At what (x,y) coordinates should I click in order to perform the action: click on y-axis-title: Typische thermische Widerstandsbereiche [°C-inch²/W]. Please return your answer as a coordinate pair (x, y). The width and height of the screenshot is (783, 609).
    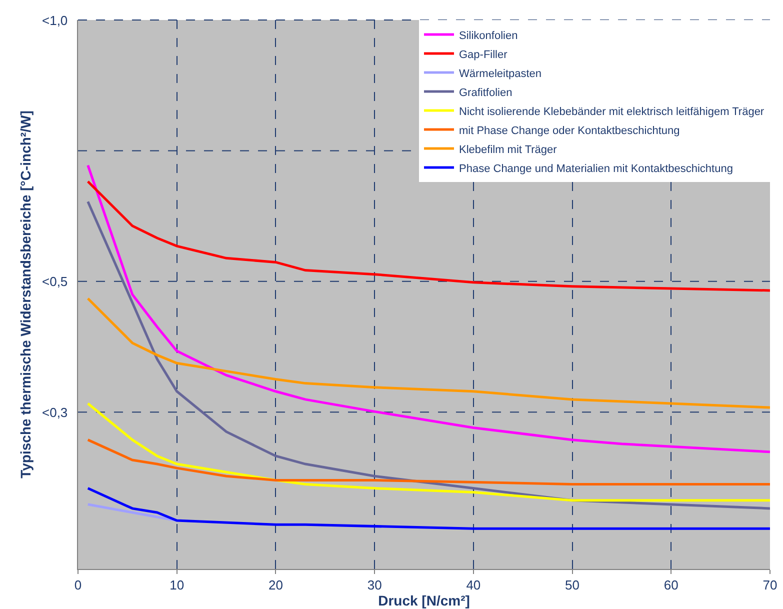
    Looking at the image, I should click on (26, 294).